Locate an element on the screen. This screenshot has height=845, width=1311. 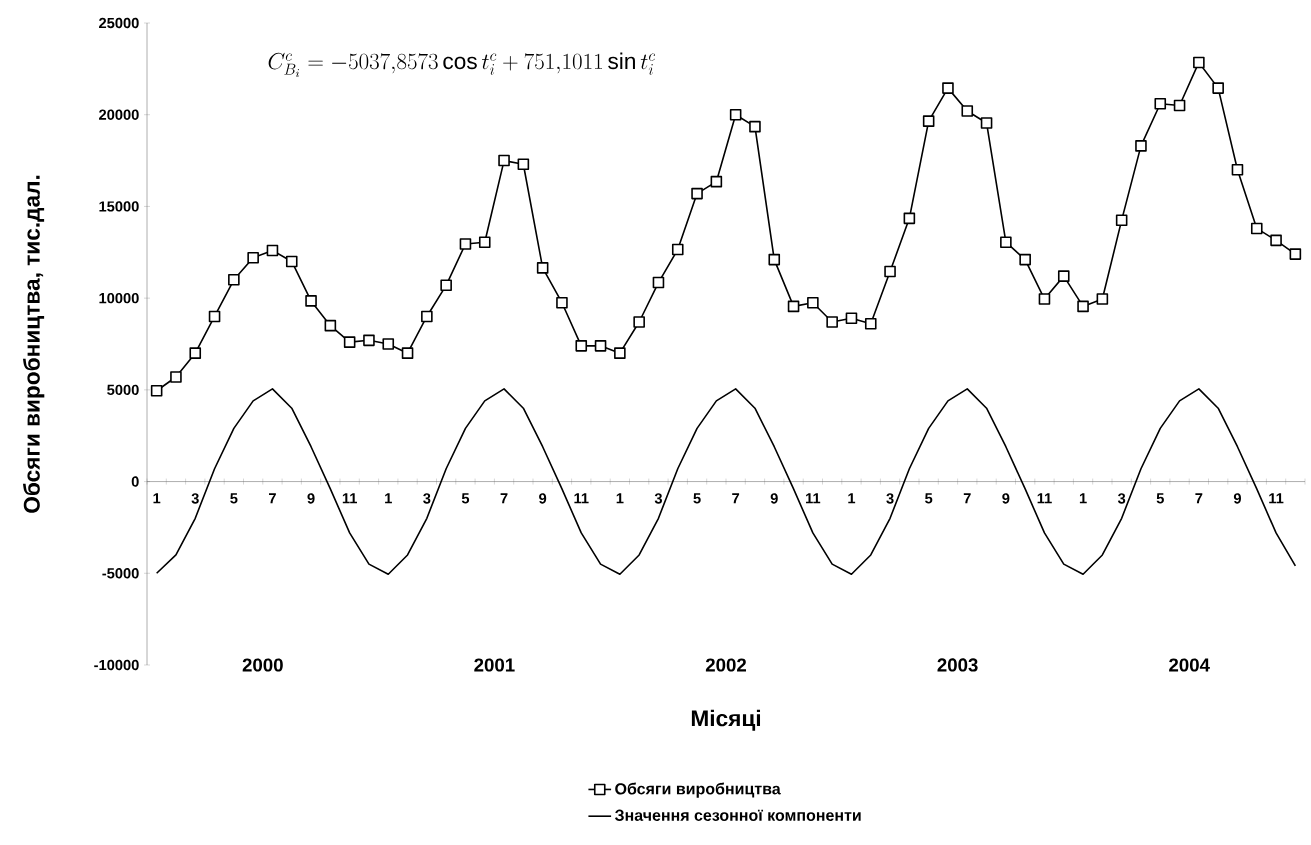
y-tick-label: -10000 is located at coordinates (116, 665).